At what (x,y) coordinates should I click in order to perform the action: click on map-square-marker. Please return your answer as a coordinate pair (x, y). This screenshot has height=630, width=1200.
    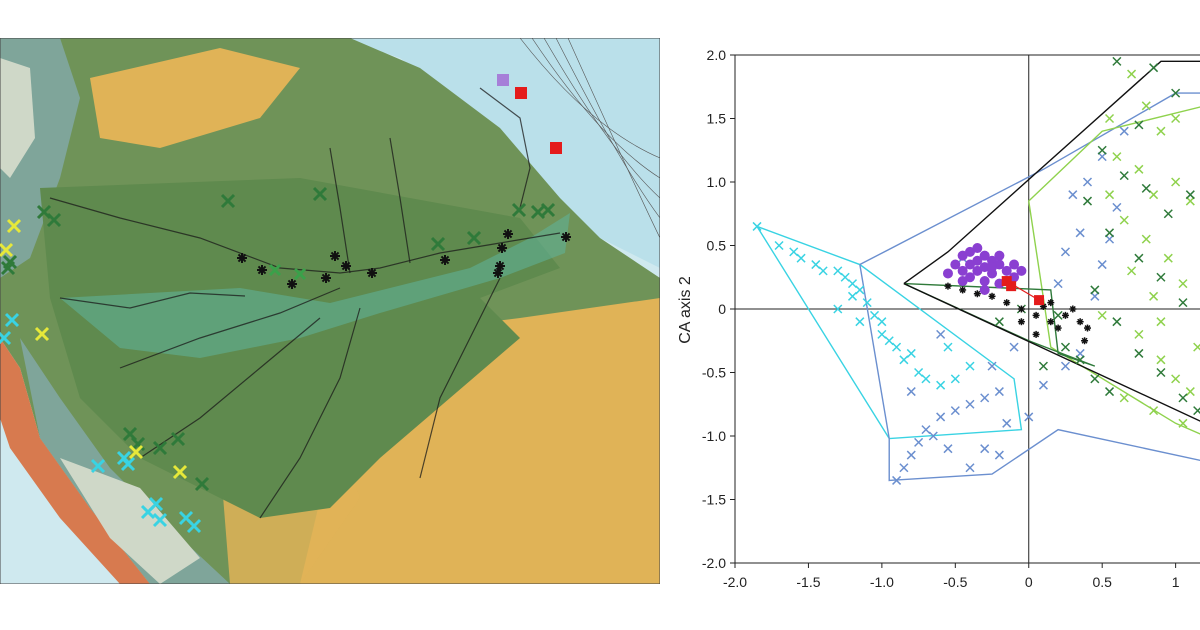
    Looking at the image, I should click on (556, 148).